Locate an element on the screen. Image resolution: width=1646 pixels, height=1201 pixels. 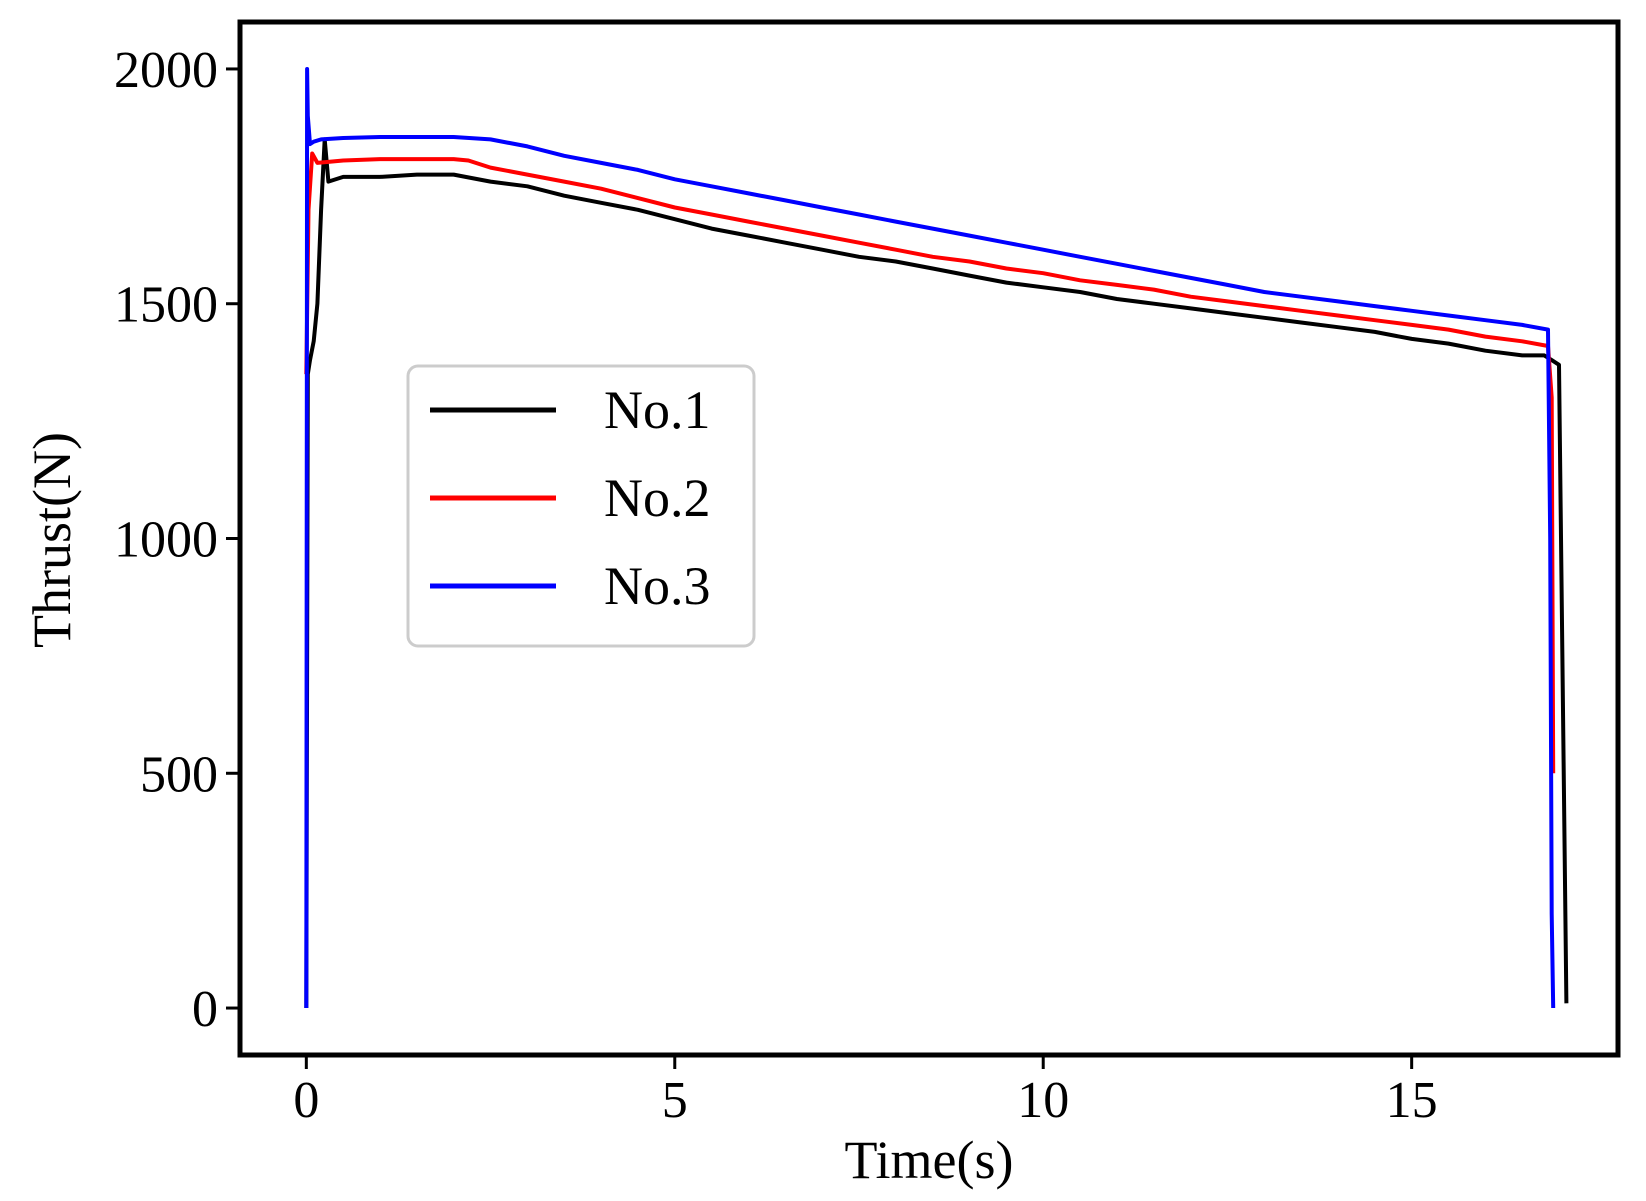
legend-box is located at coordinates (581, 506).